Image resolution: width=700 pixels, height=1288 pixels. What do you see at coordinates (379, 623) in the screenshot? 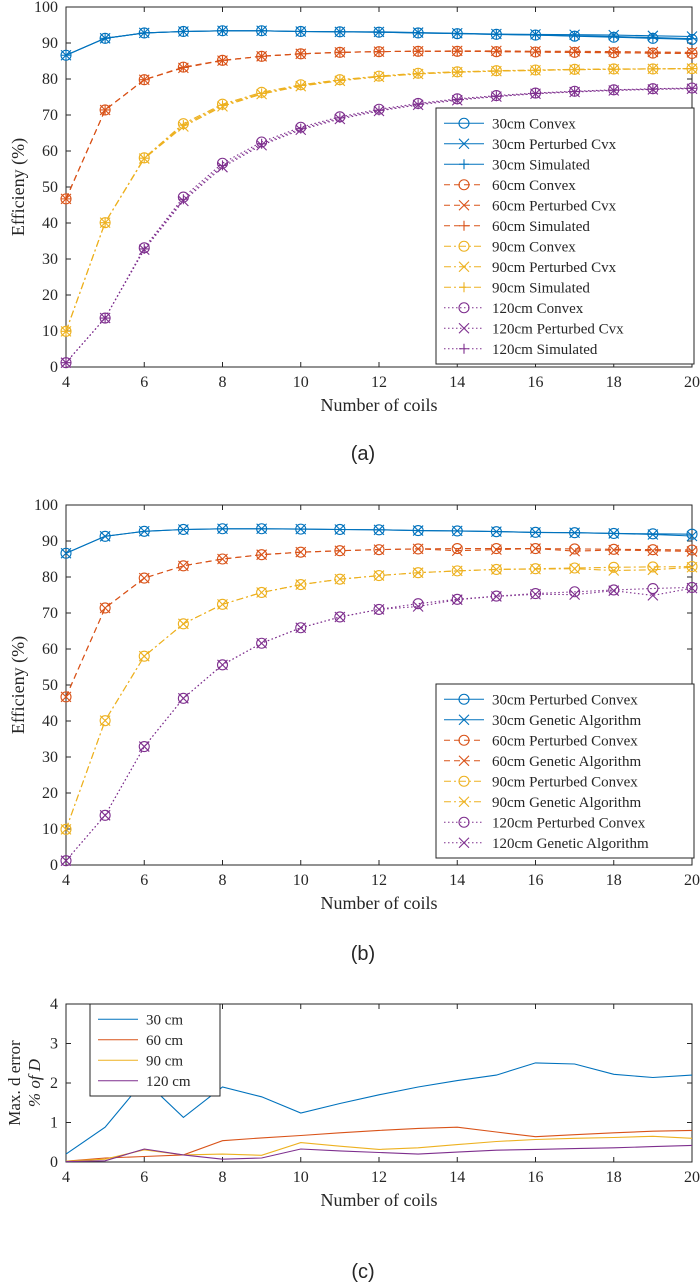
I see `series-60cm-genetic-algorithm` at bounding box center [379, 623].